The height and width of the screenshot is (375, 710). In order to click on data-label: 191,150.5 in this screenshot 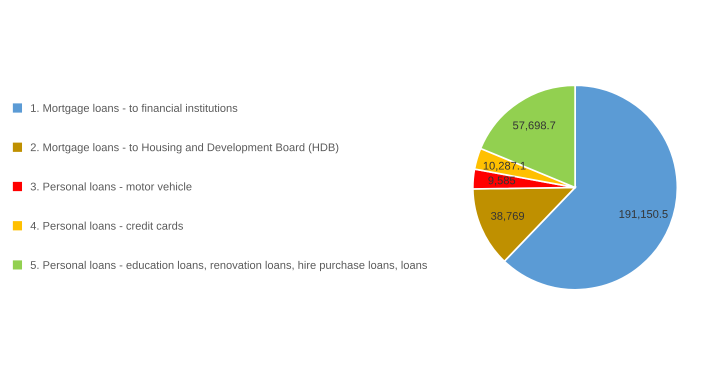, I will do `click(644, 215)`.